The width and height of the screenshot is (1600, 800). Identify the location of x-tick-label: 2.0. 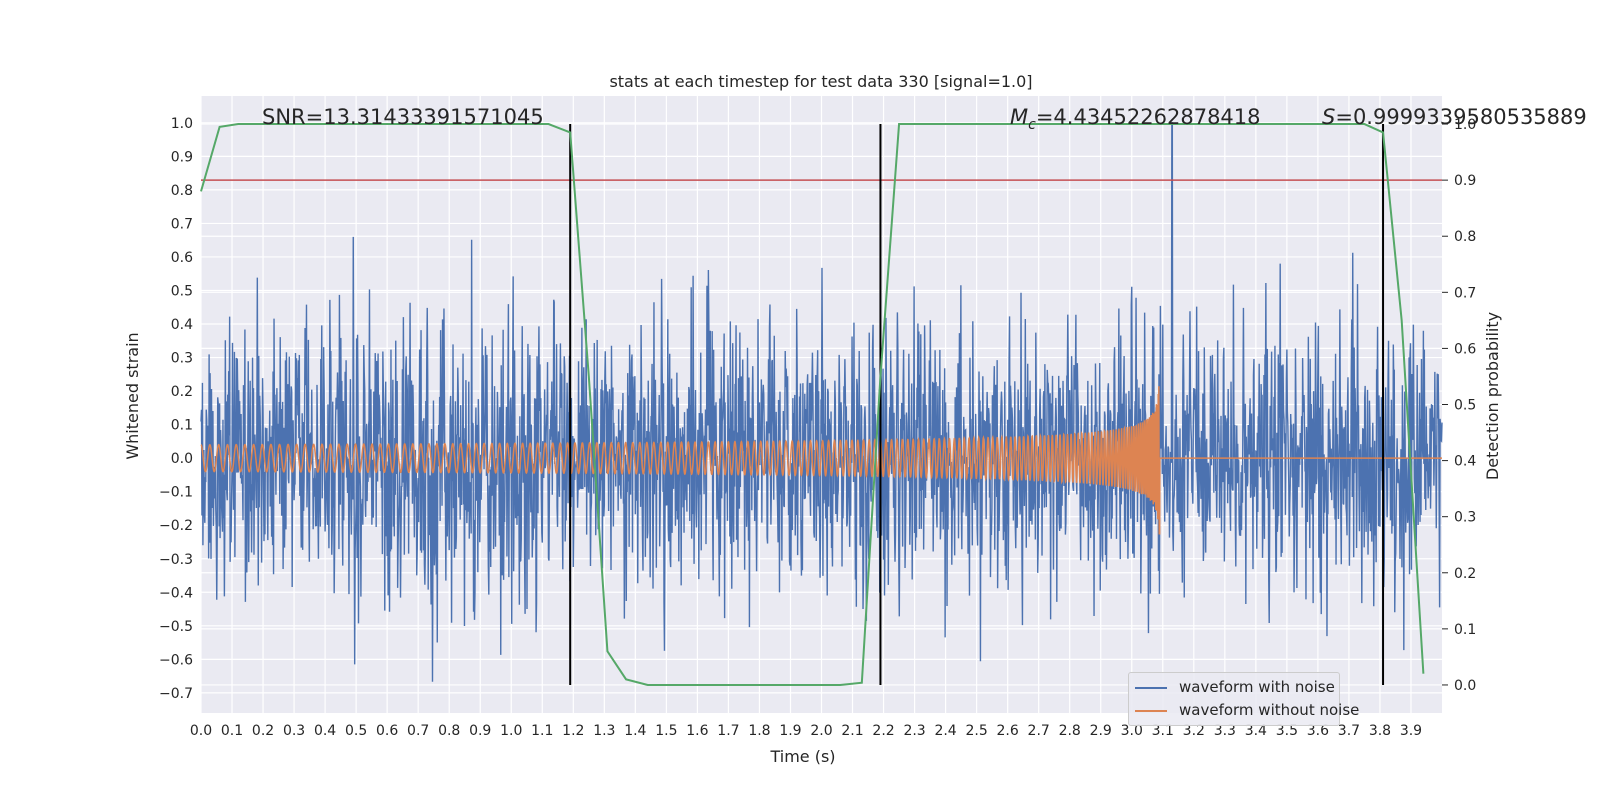
(821, 731).